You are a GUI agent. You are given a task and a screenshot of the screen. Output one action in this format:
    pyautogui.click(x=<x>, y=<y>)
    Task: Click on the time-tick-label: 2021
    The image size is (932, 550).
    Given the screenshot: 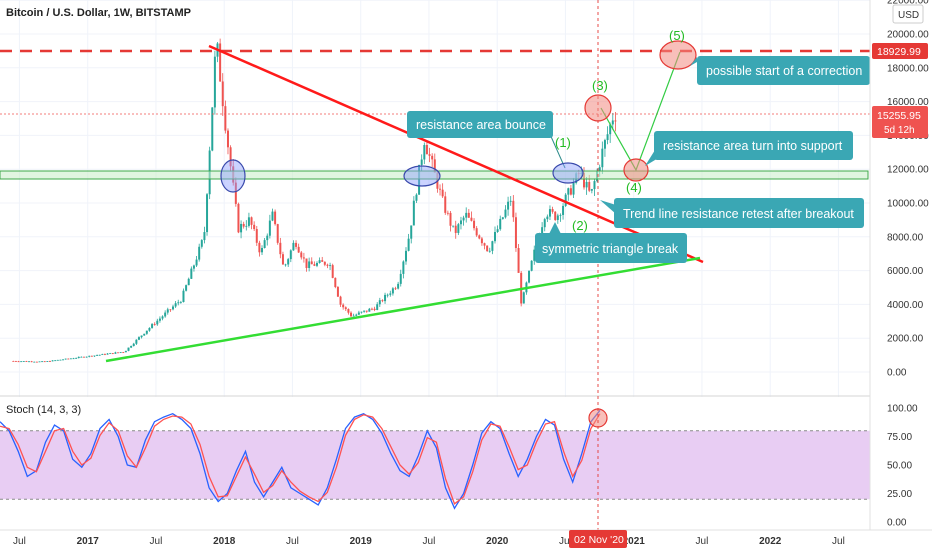 What is the action you would take?
    pyautogui.click(x=634, y=541)
    